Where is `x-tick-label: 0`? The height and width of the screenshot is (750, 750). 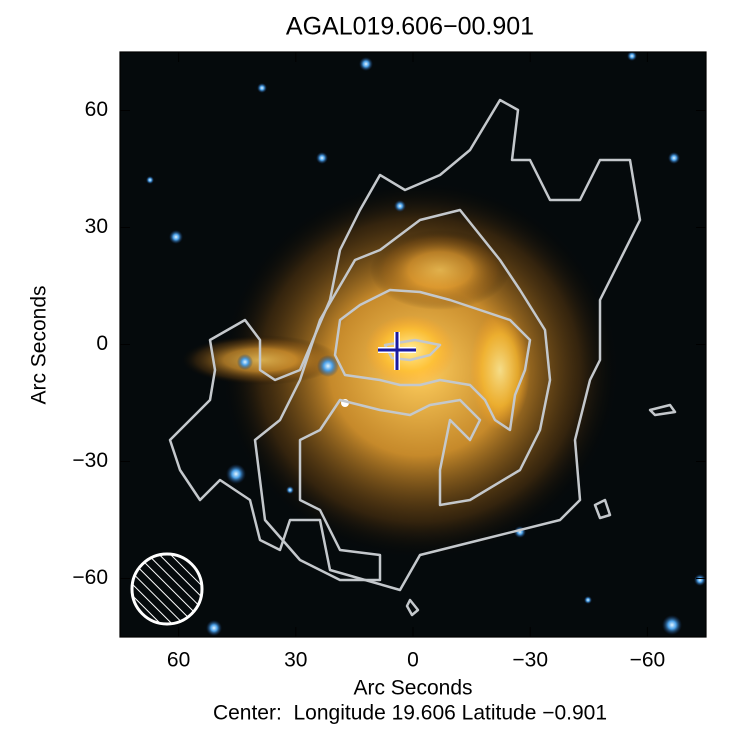 x-tick-label: 0 is located at coordinates (413, 660).